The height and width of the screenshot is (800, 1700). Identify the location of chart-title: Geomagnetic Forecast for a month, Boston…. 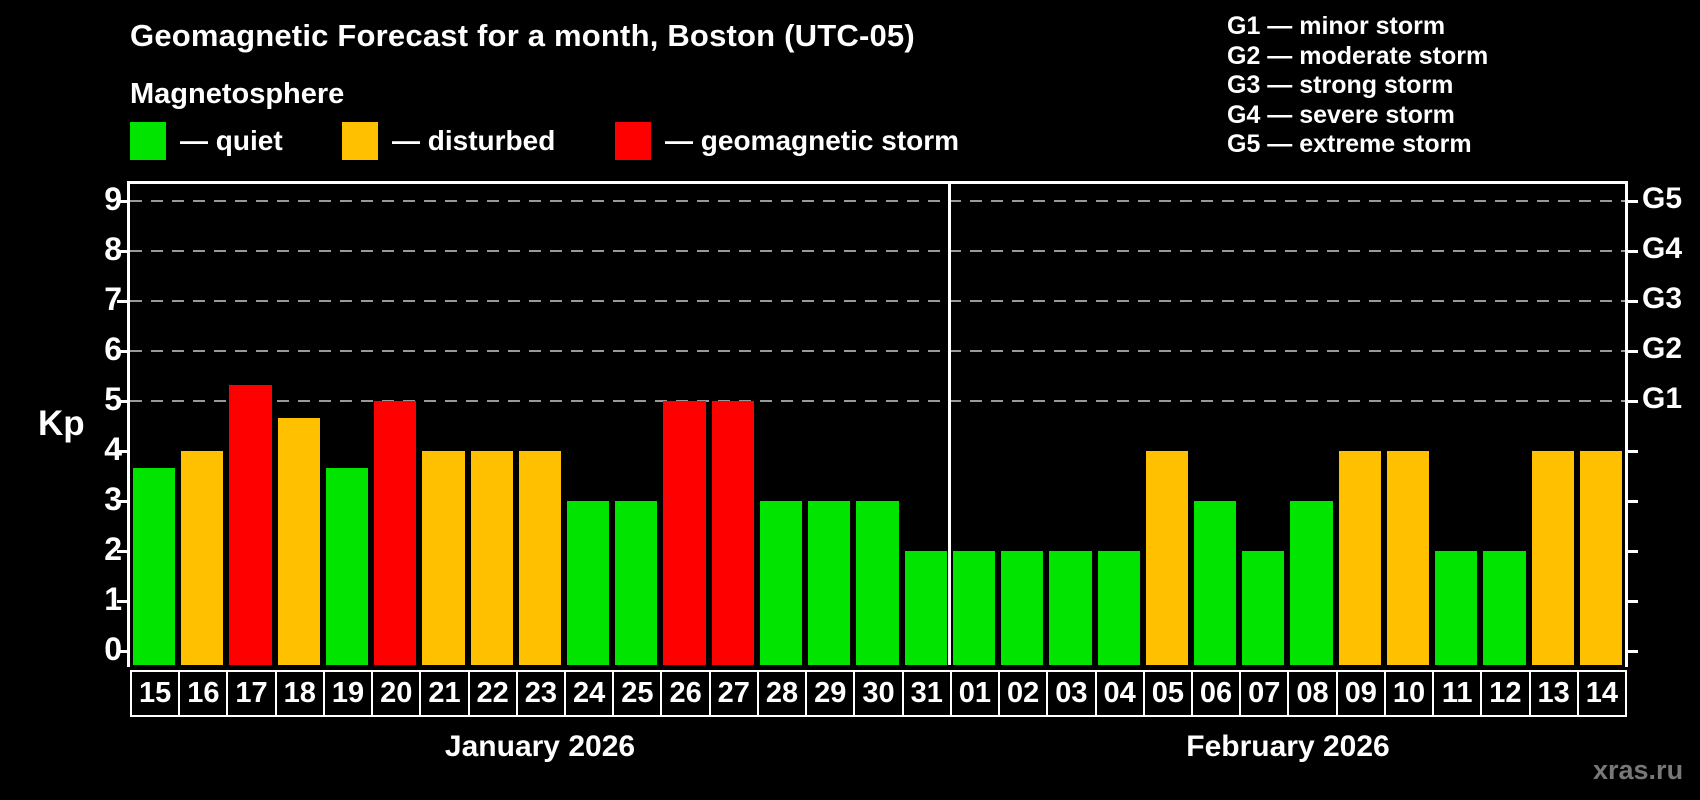
(522, 35).